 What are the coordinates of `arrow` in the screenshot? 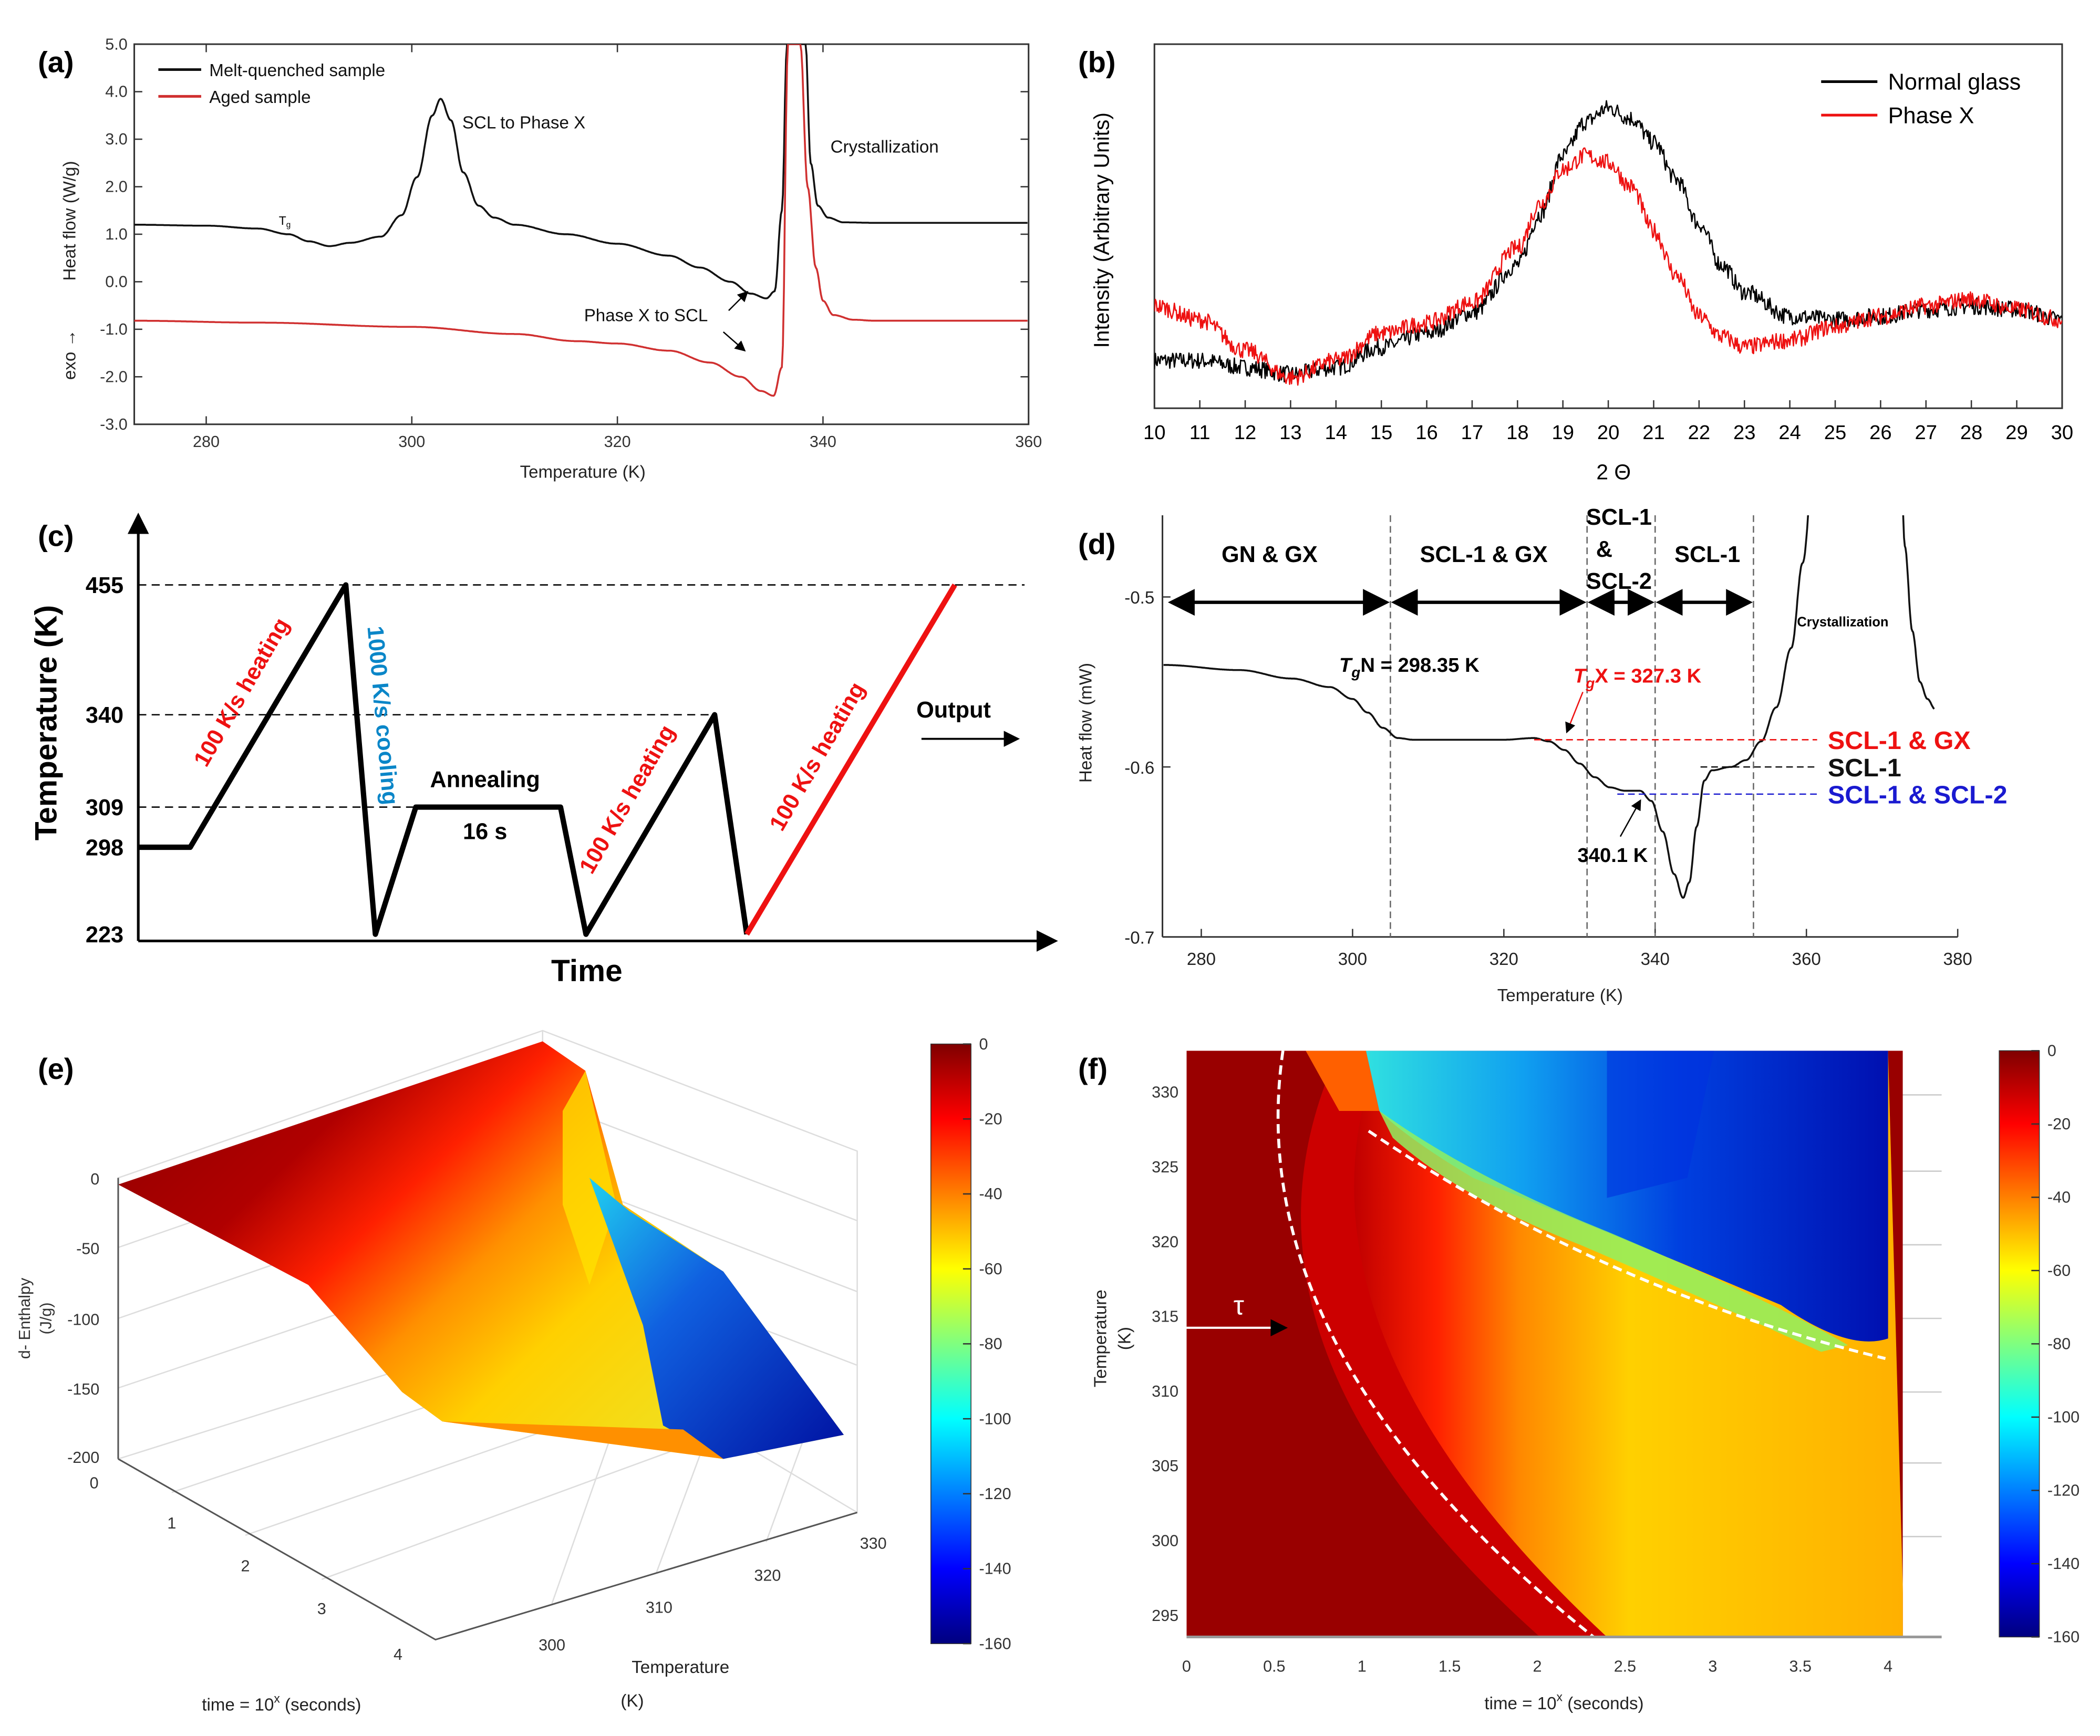 It's located at (738, 301).